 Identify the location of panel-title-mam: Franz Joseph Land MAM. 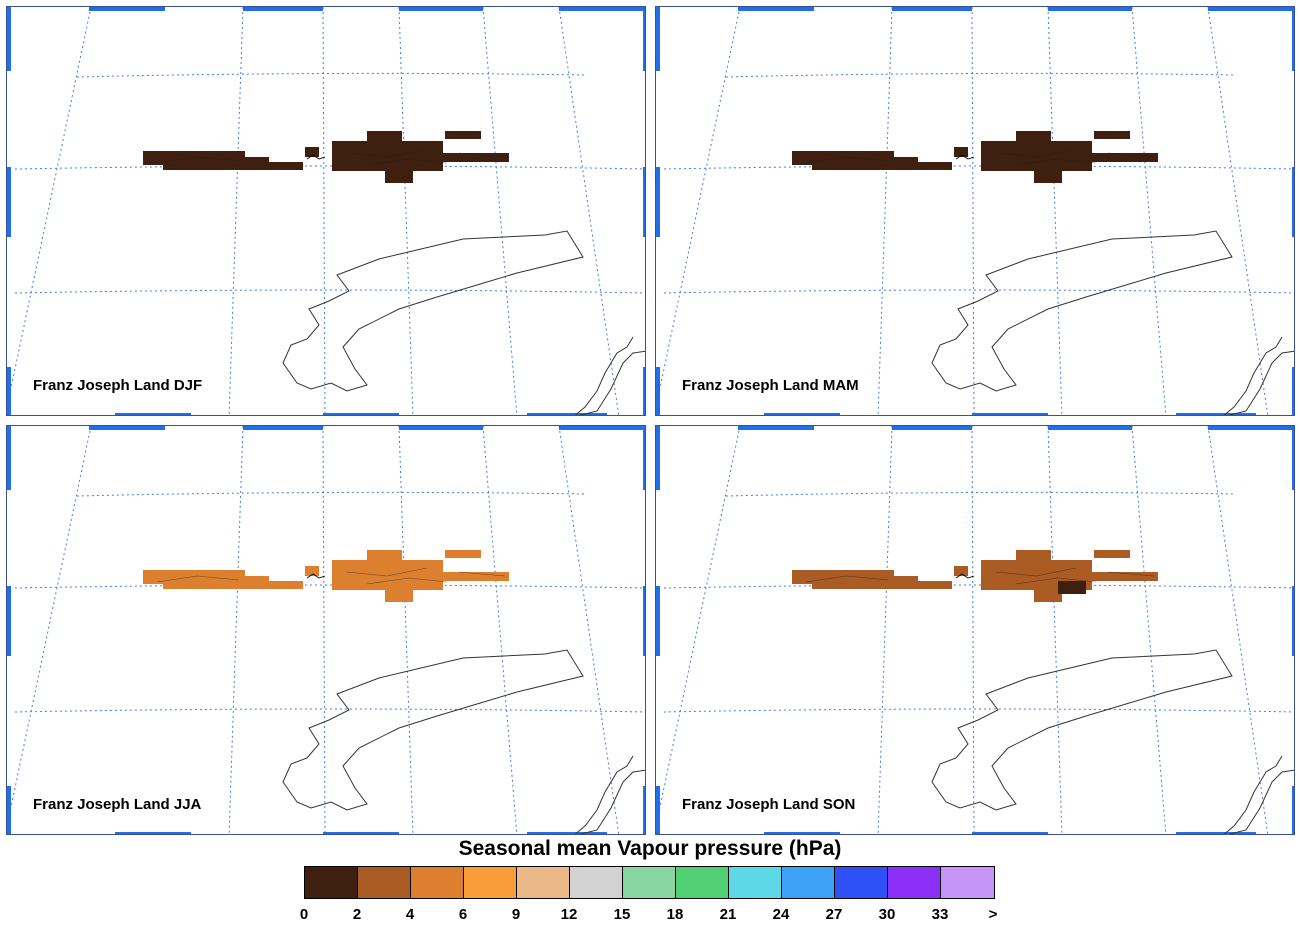
(770, 385).